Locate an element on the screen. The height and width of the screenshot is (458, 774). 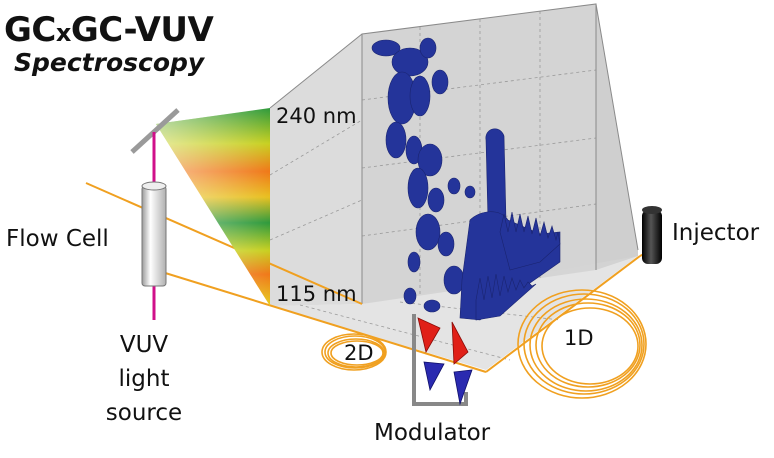
box-left-face is located at coordinates (316, 170).